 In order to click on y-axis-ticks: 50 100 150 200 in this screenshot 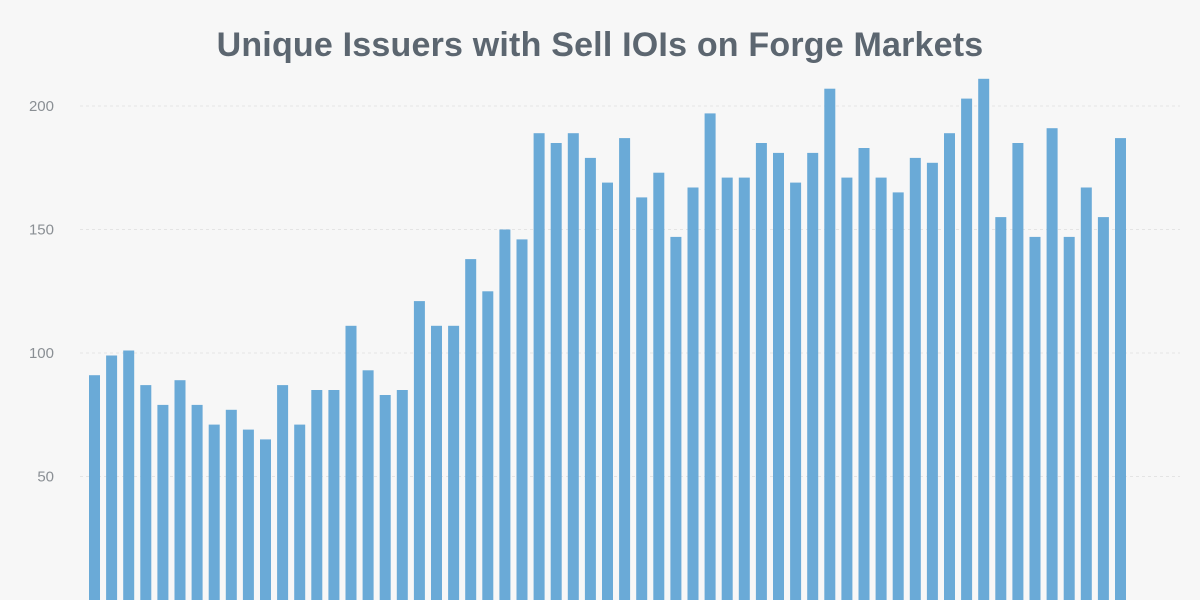, I will do `click(41, 292)`.